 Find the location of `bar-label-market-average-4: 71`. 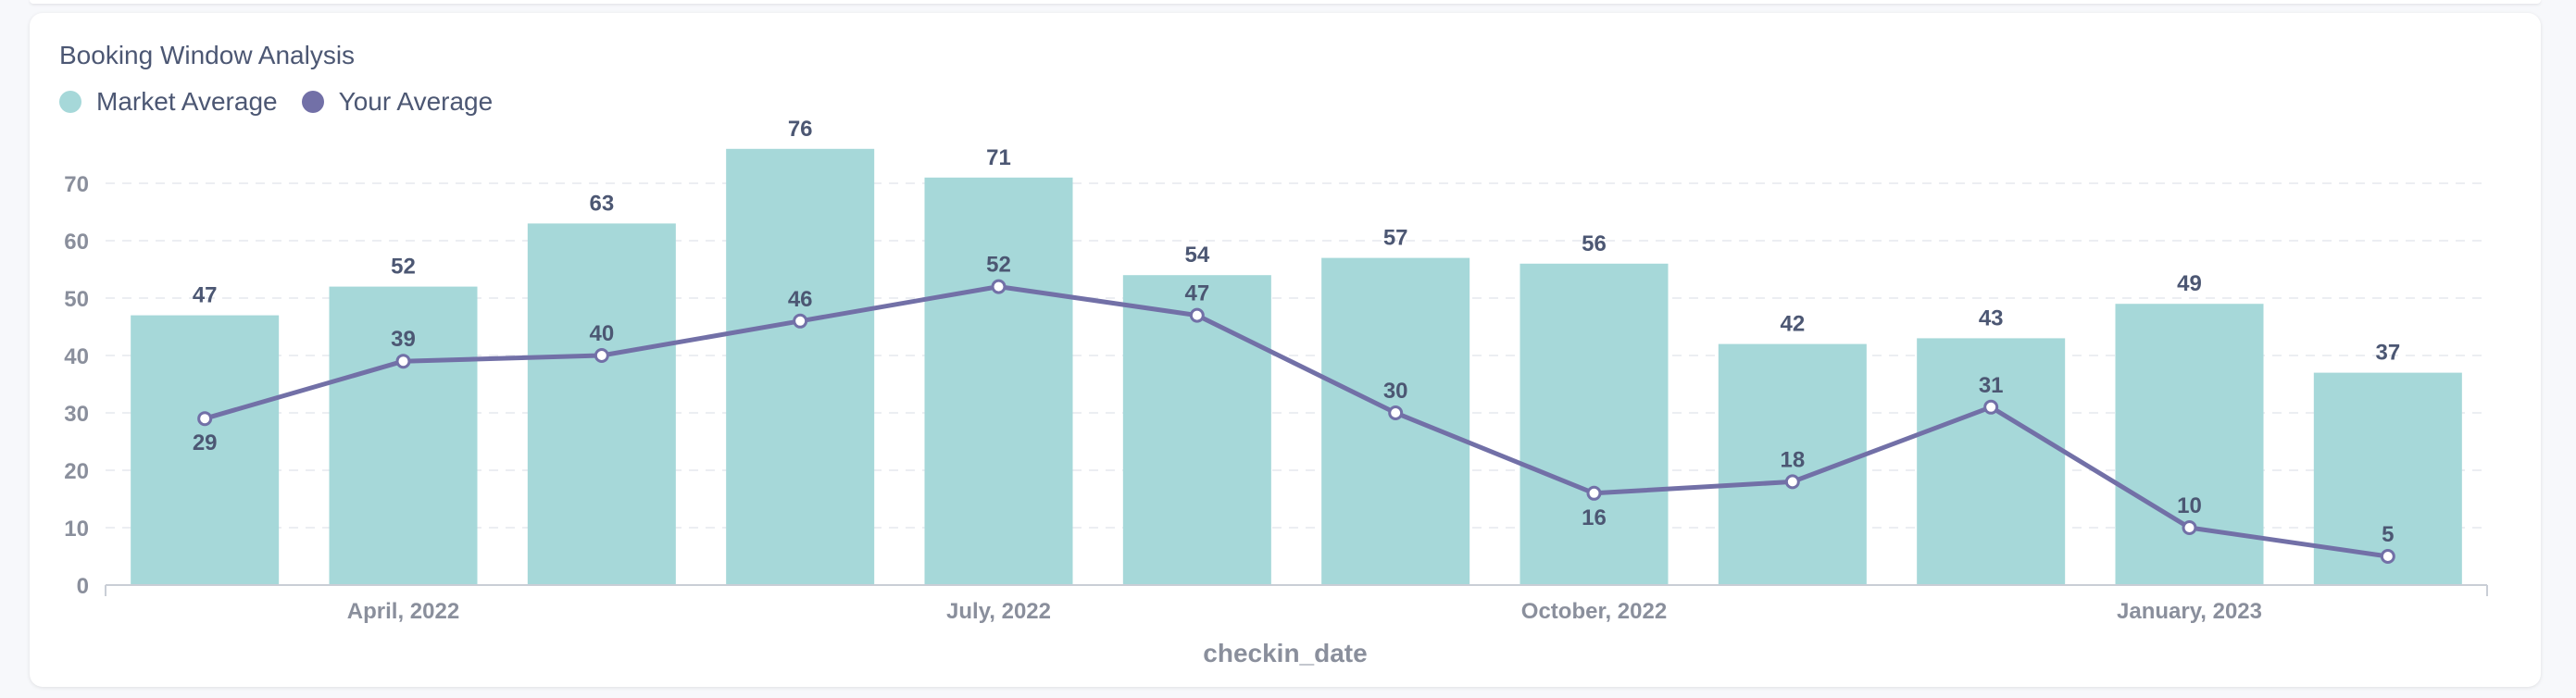

bar-label-market-average-4: 71 is located at coordinates (999, 157).